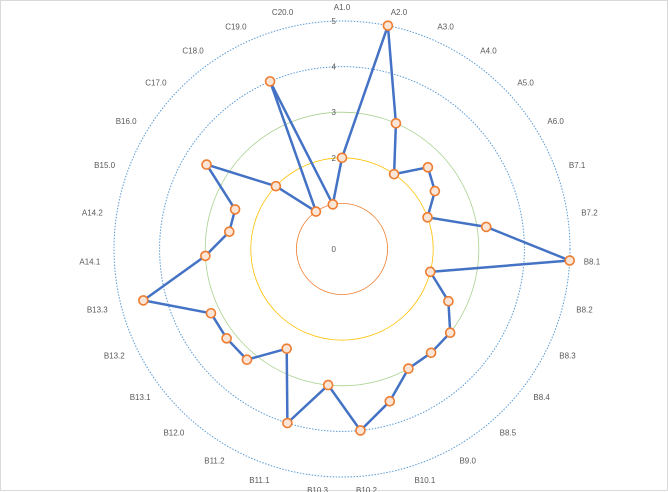  I want to click on data-point-C17.0, so click(276, 186).